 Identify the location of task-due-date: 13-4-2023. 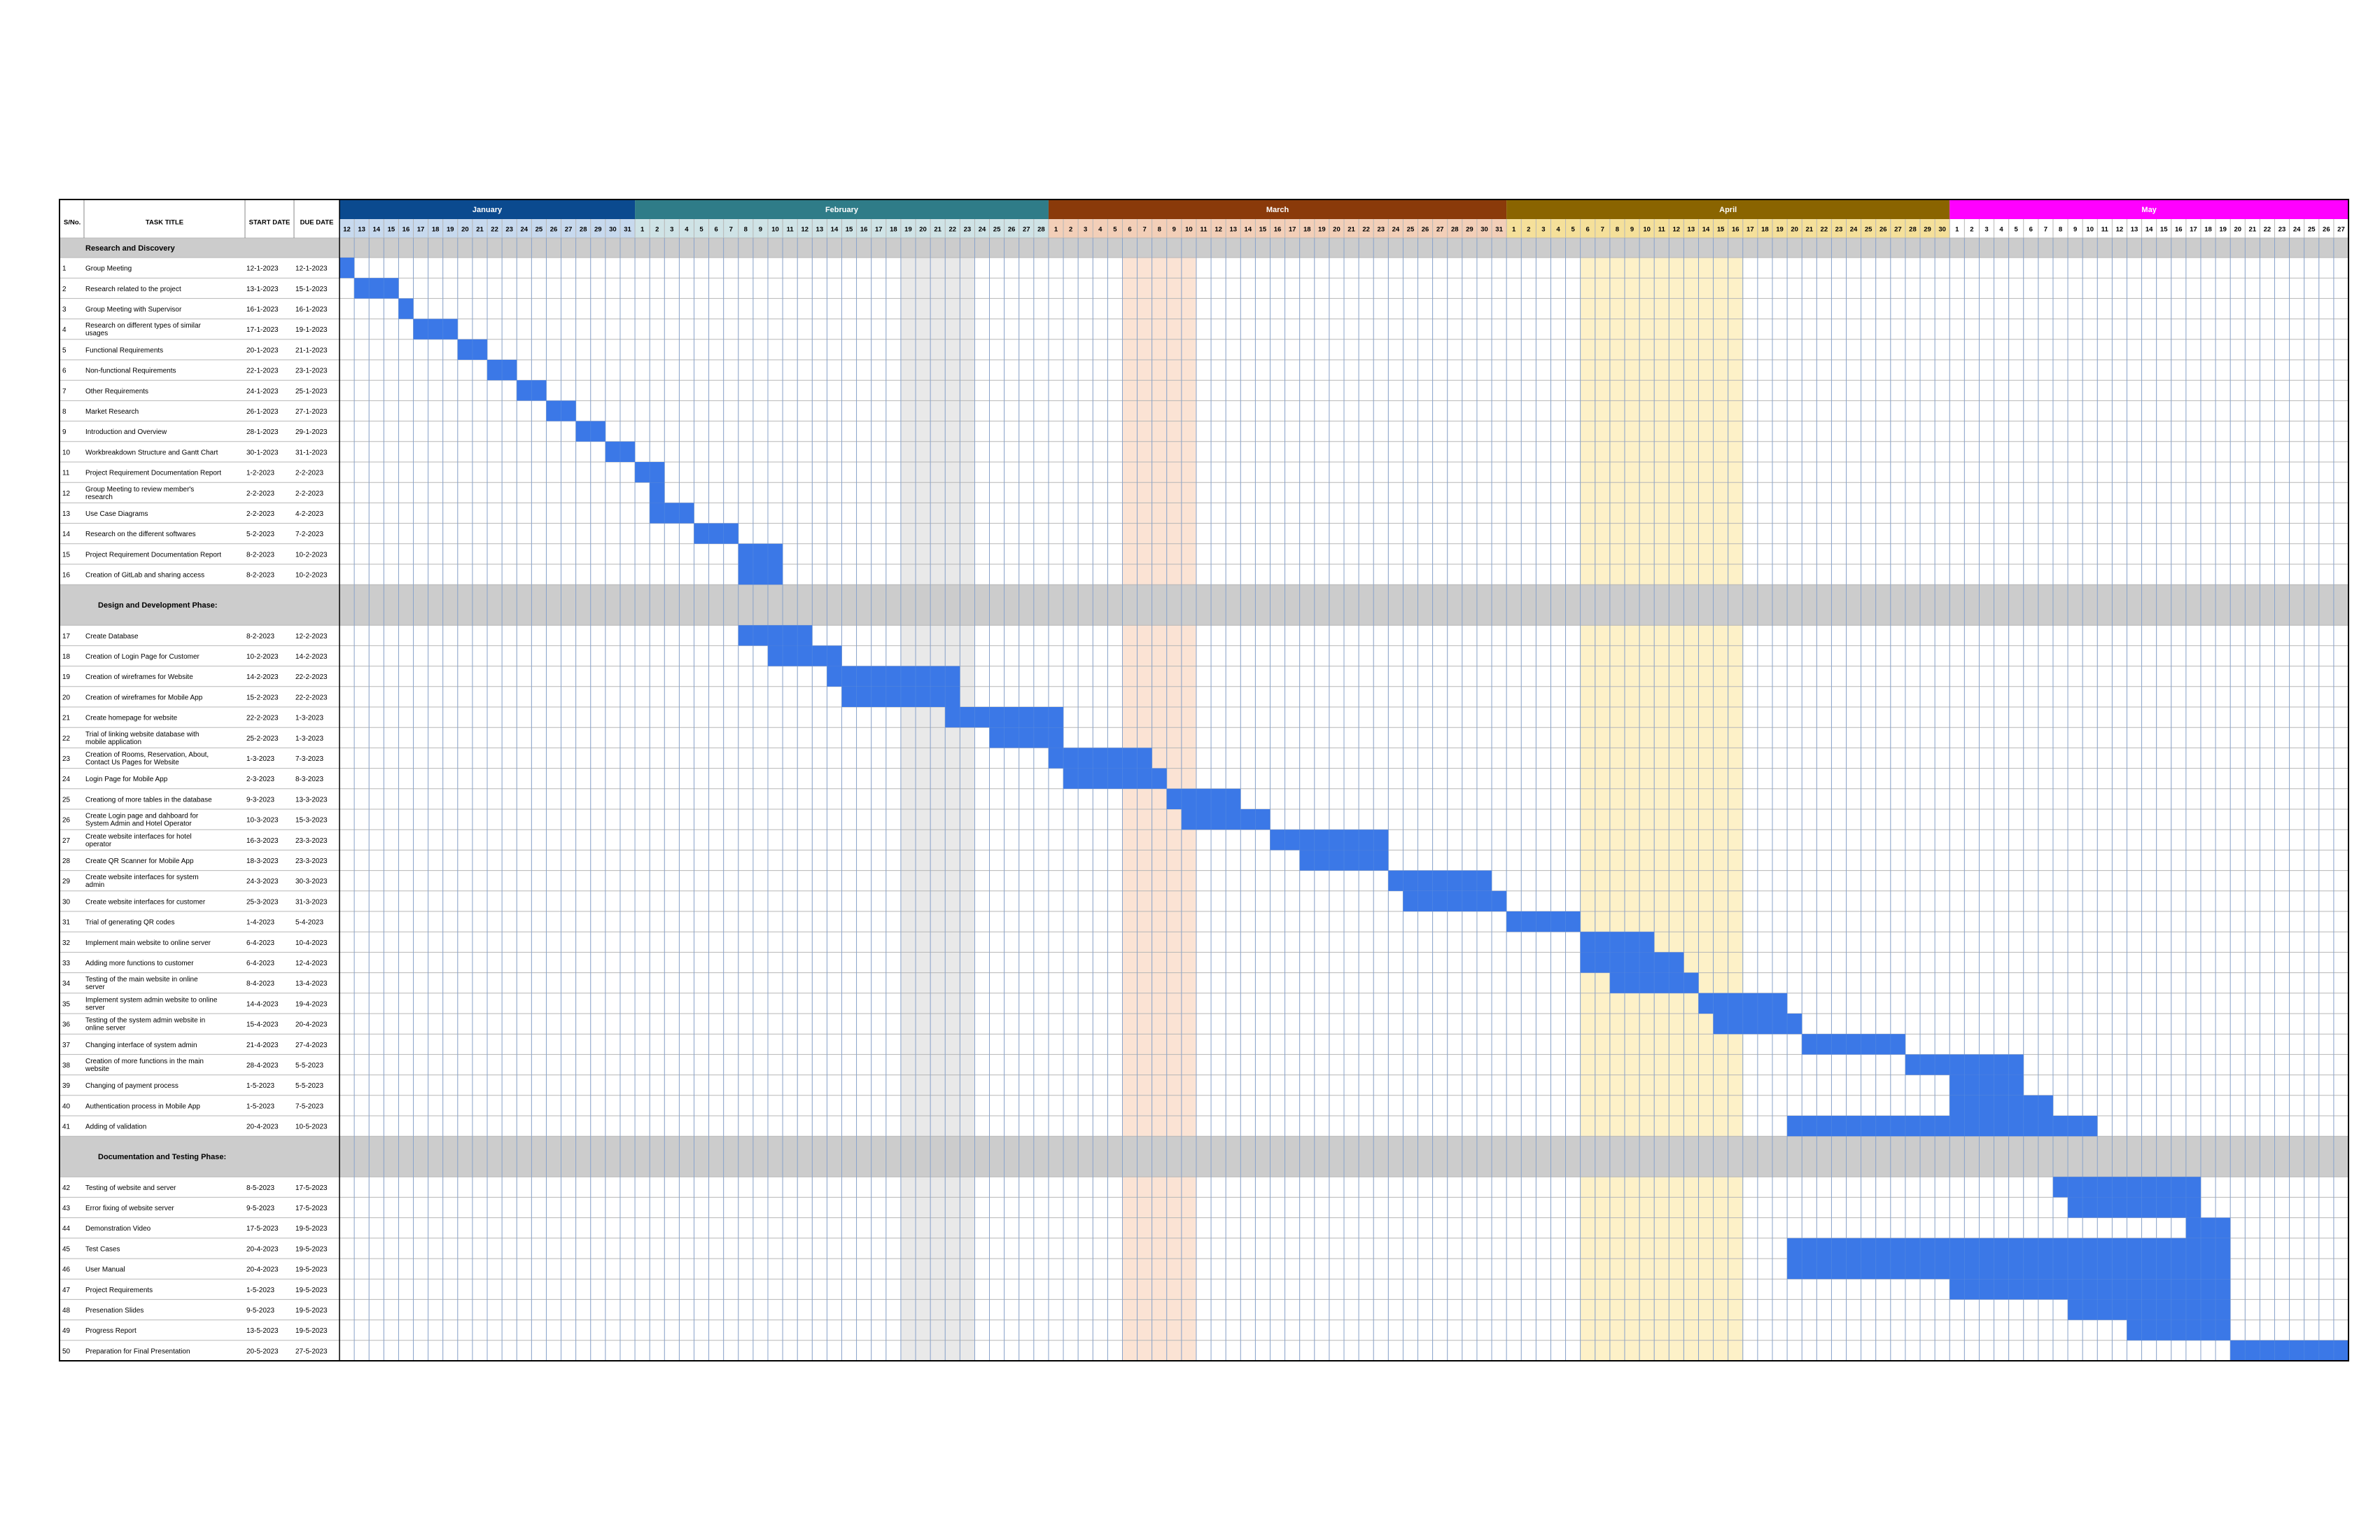
(311, 984).